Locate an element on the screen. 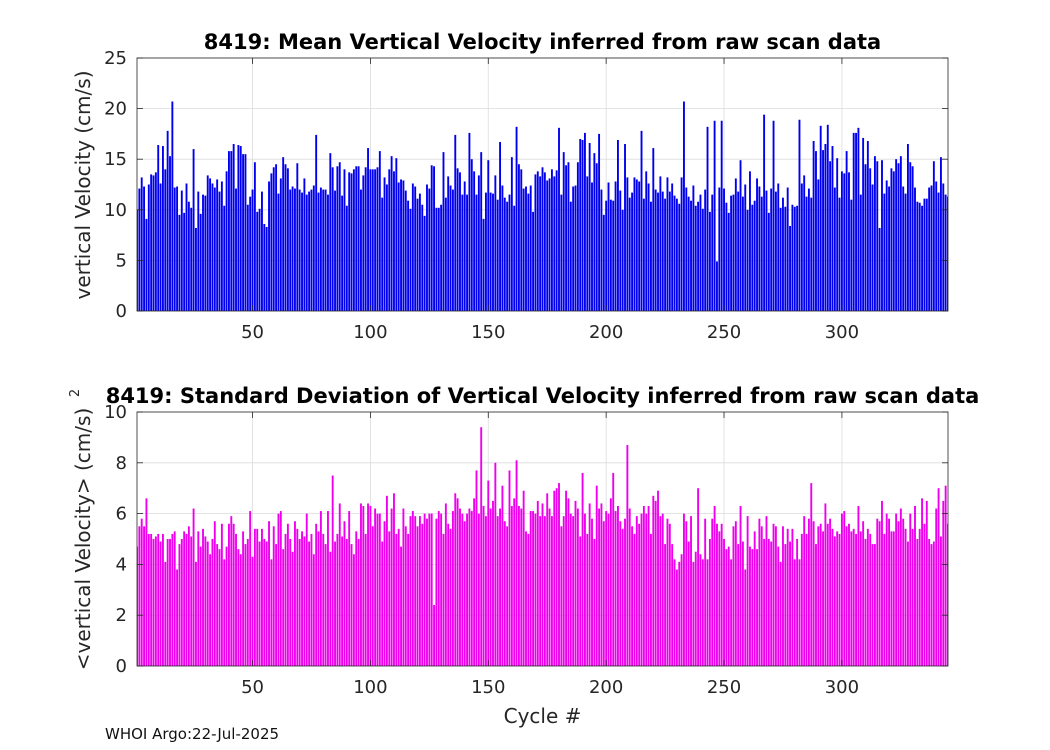 The image size is (1050, 750). x-tick-label: 250 is located at coordinates (724, 687).